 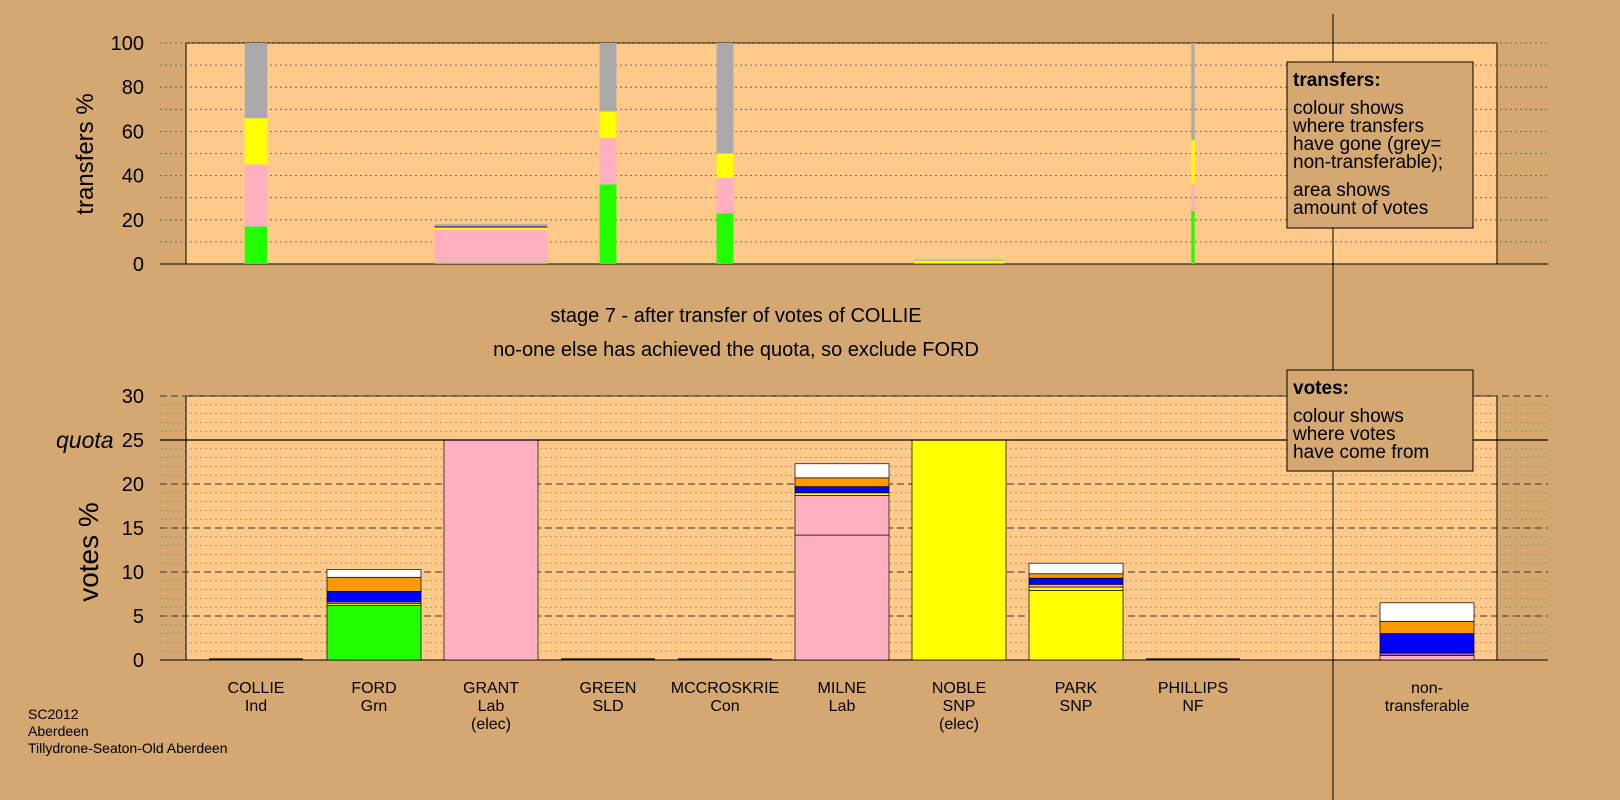 What do you see at coordinates (58, 731) in the screenshot?
I see `footer-line: Aberdeen` at bounding box center [58, 731].